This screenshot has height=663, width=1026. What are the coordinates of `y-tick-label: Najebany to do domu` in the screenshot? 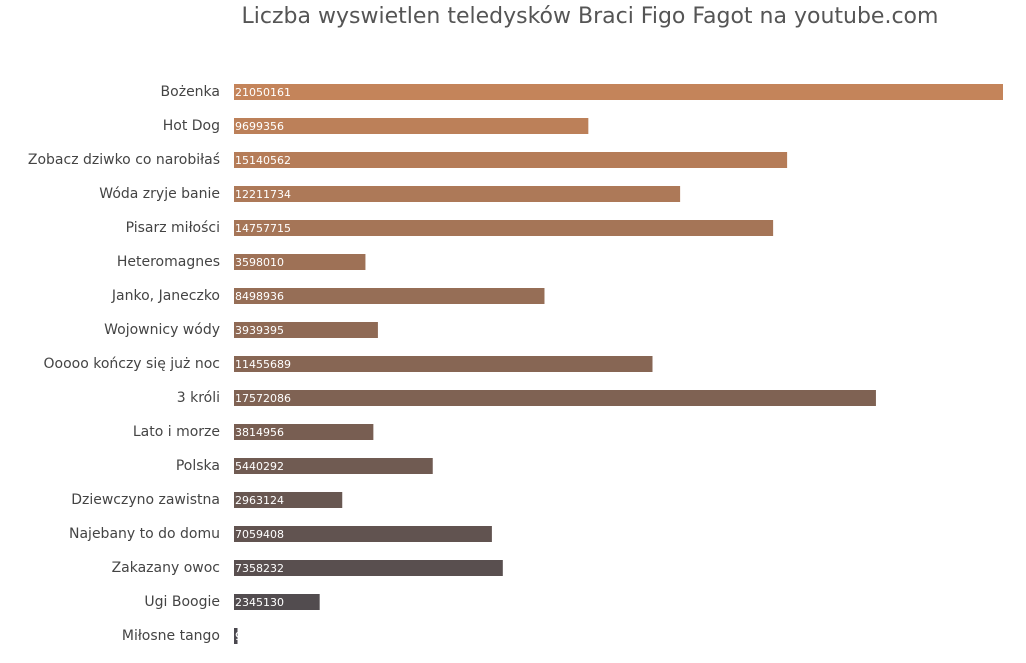 It's located at (144, 534).